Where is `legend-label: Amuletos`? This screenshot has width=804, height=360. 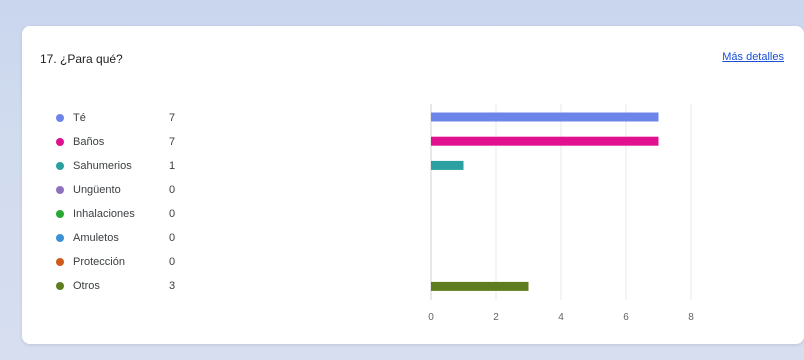
legend-label: Amuletos is located at coordinates (96, 238).